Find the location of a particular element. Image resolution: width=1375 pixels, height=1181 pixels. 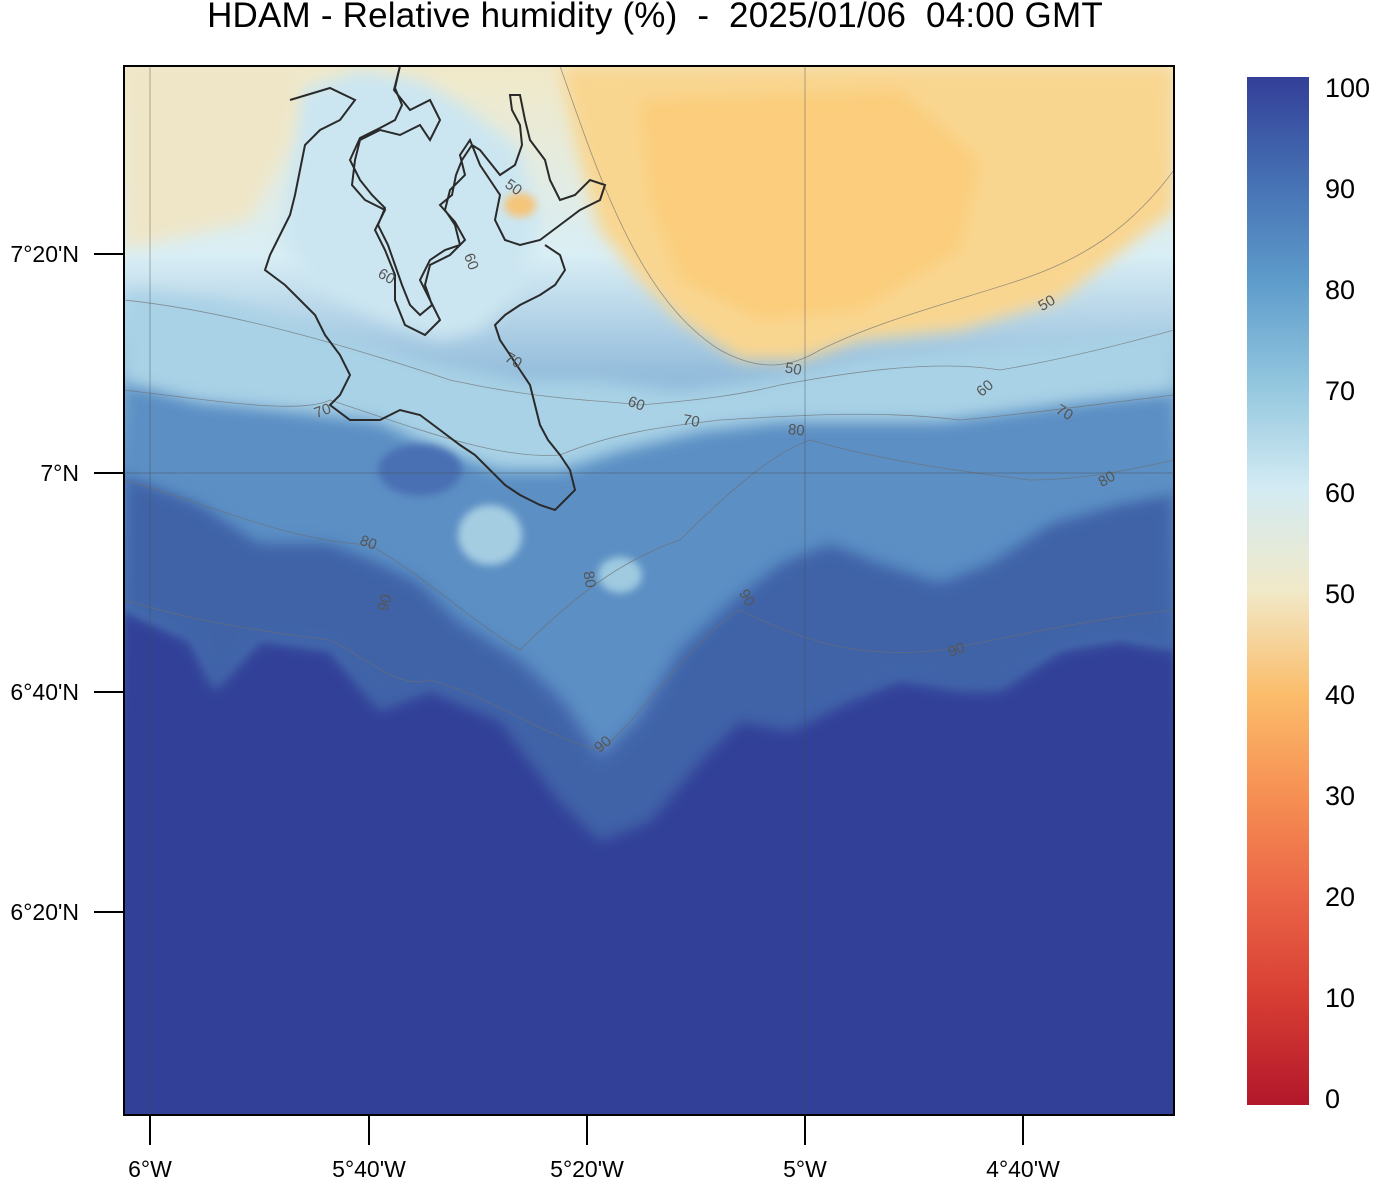

colorbar: 100 90 80 70 60 50 40 30 20 10 0 is located at coordinates (1308, 593).